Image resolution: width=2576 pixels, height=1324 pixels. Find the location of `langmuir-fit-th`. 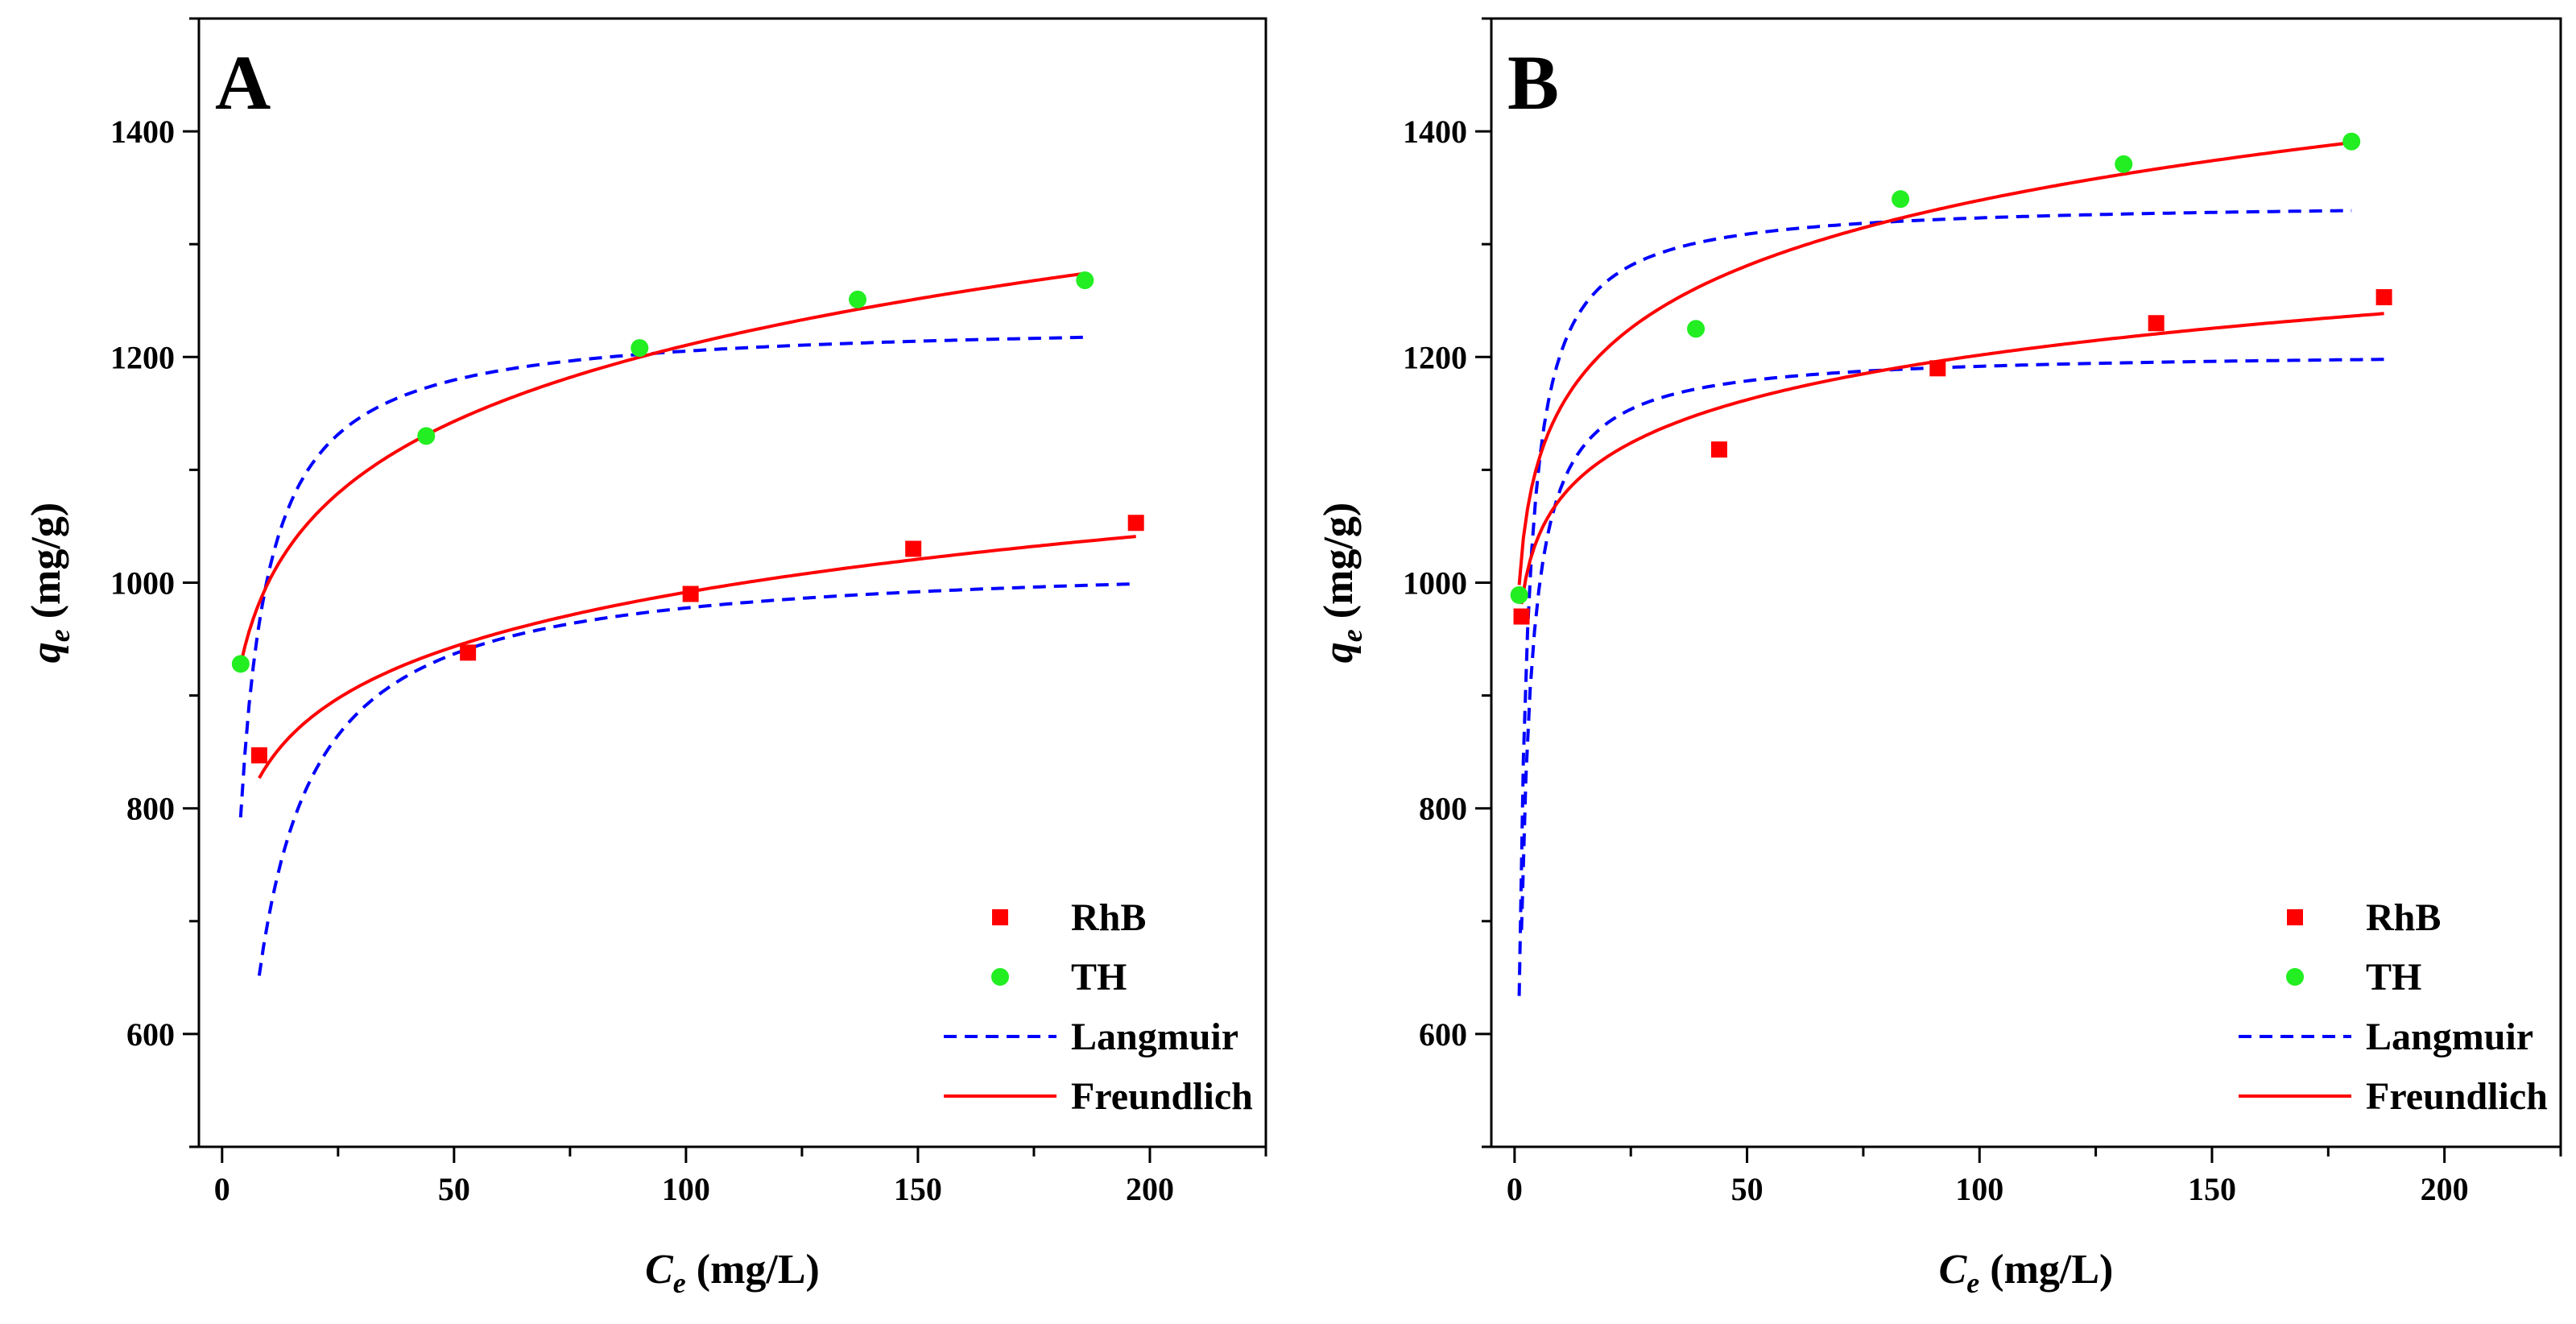

langmuir-fit-th is located at coordinates (661, 576).